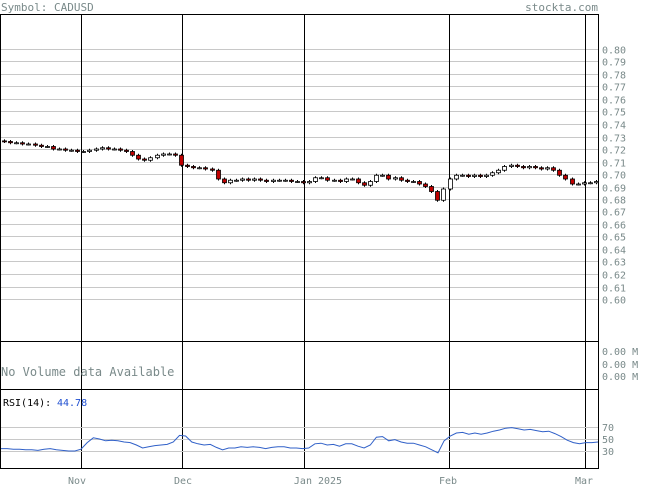 This screenshot has width=655, height=491. What do you see at coordinates (614, 88) in the screenshot?
I see `price-tick-label: 0.77` at bounding box center [614, 88].